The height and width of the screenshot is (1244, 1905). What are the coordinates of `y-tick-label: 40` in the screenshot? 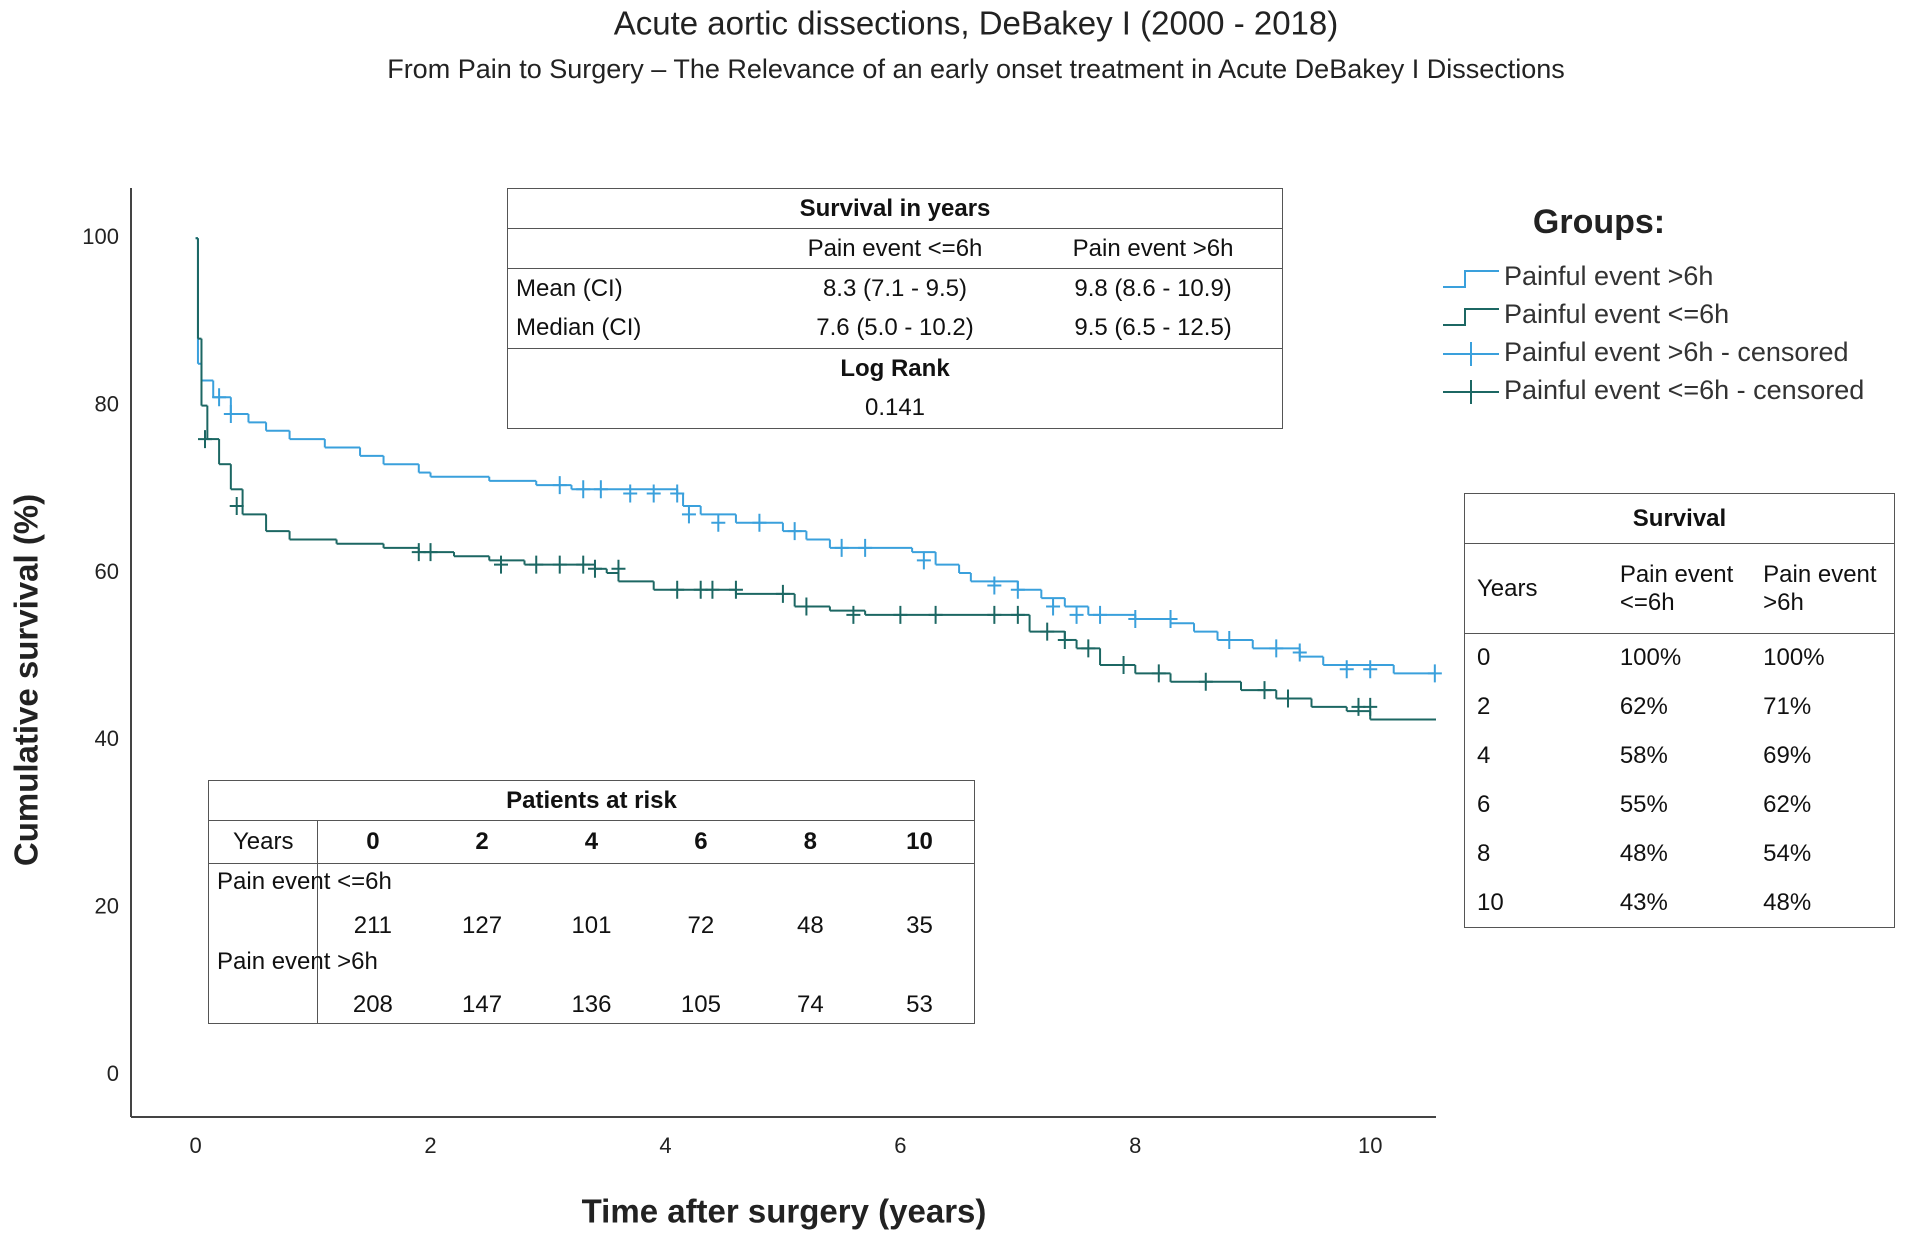 It's located at (107, 738).